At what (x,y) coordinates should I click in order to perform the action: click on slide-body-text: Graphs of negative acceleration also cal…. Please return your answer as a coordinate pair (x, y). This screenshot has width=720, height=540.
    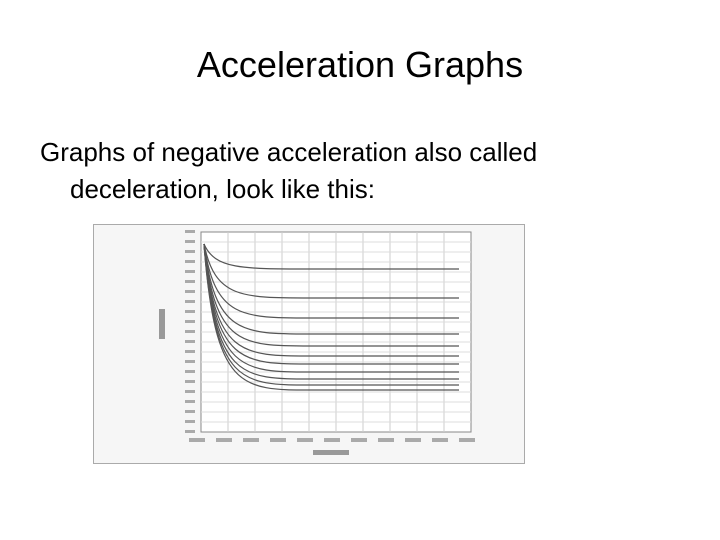
    Looking at the image, I should click on (289, 170).